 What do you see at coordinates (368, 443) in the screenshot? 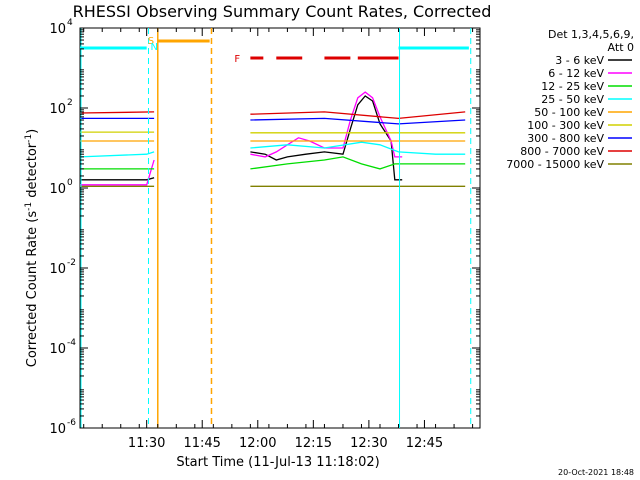
I see `x-tick-label: 12:30` at bounding box center [368, 443].